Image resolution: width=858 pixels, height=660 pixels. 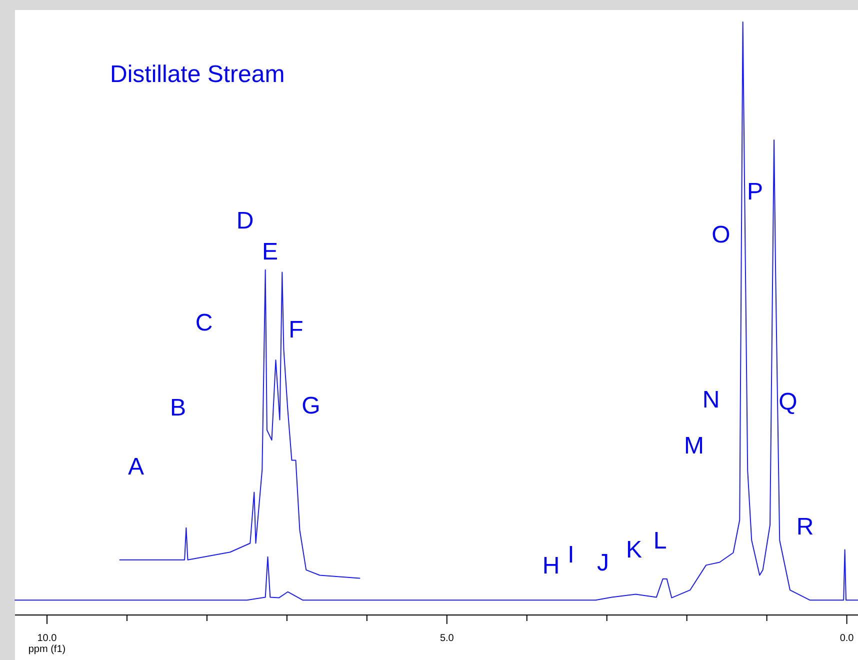 I want to click on annotation: J, so click(x=603, y=563).